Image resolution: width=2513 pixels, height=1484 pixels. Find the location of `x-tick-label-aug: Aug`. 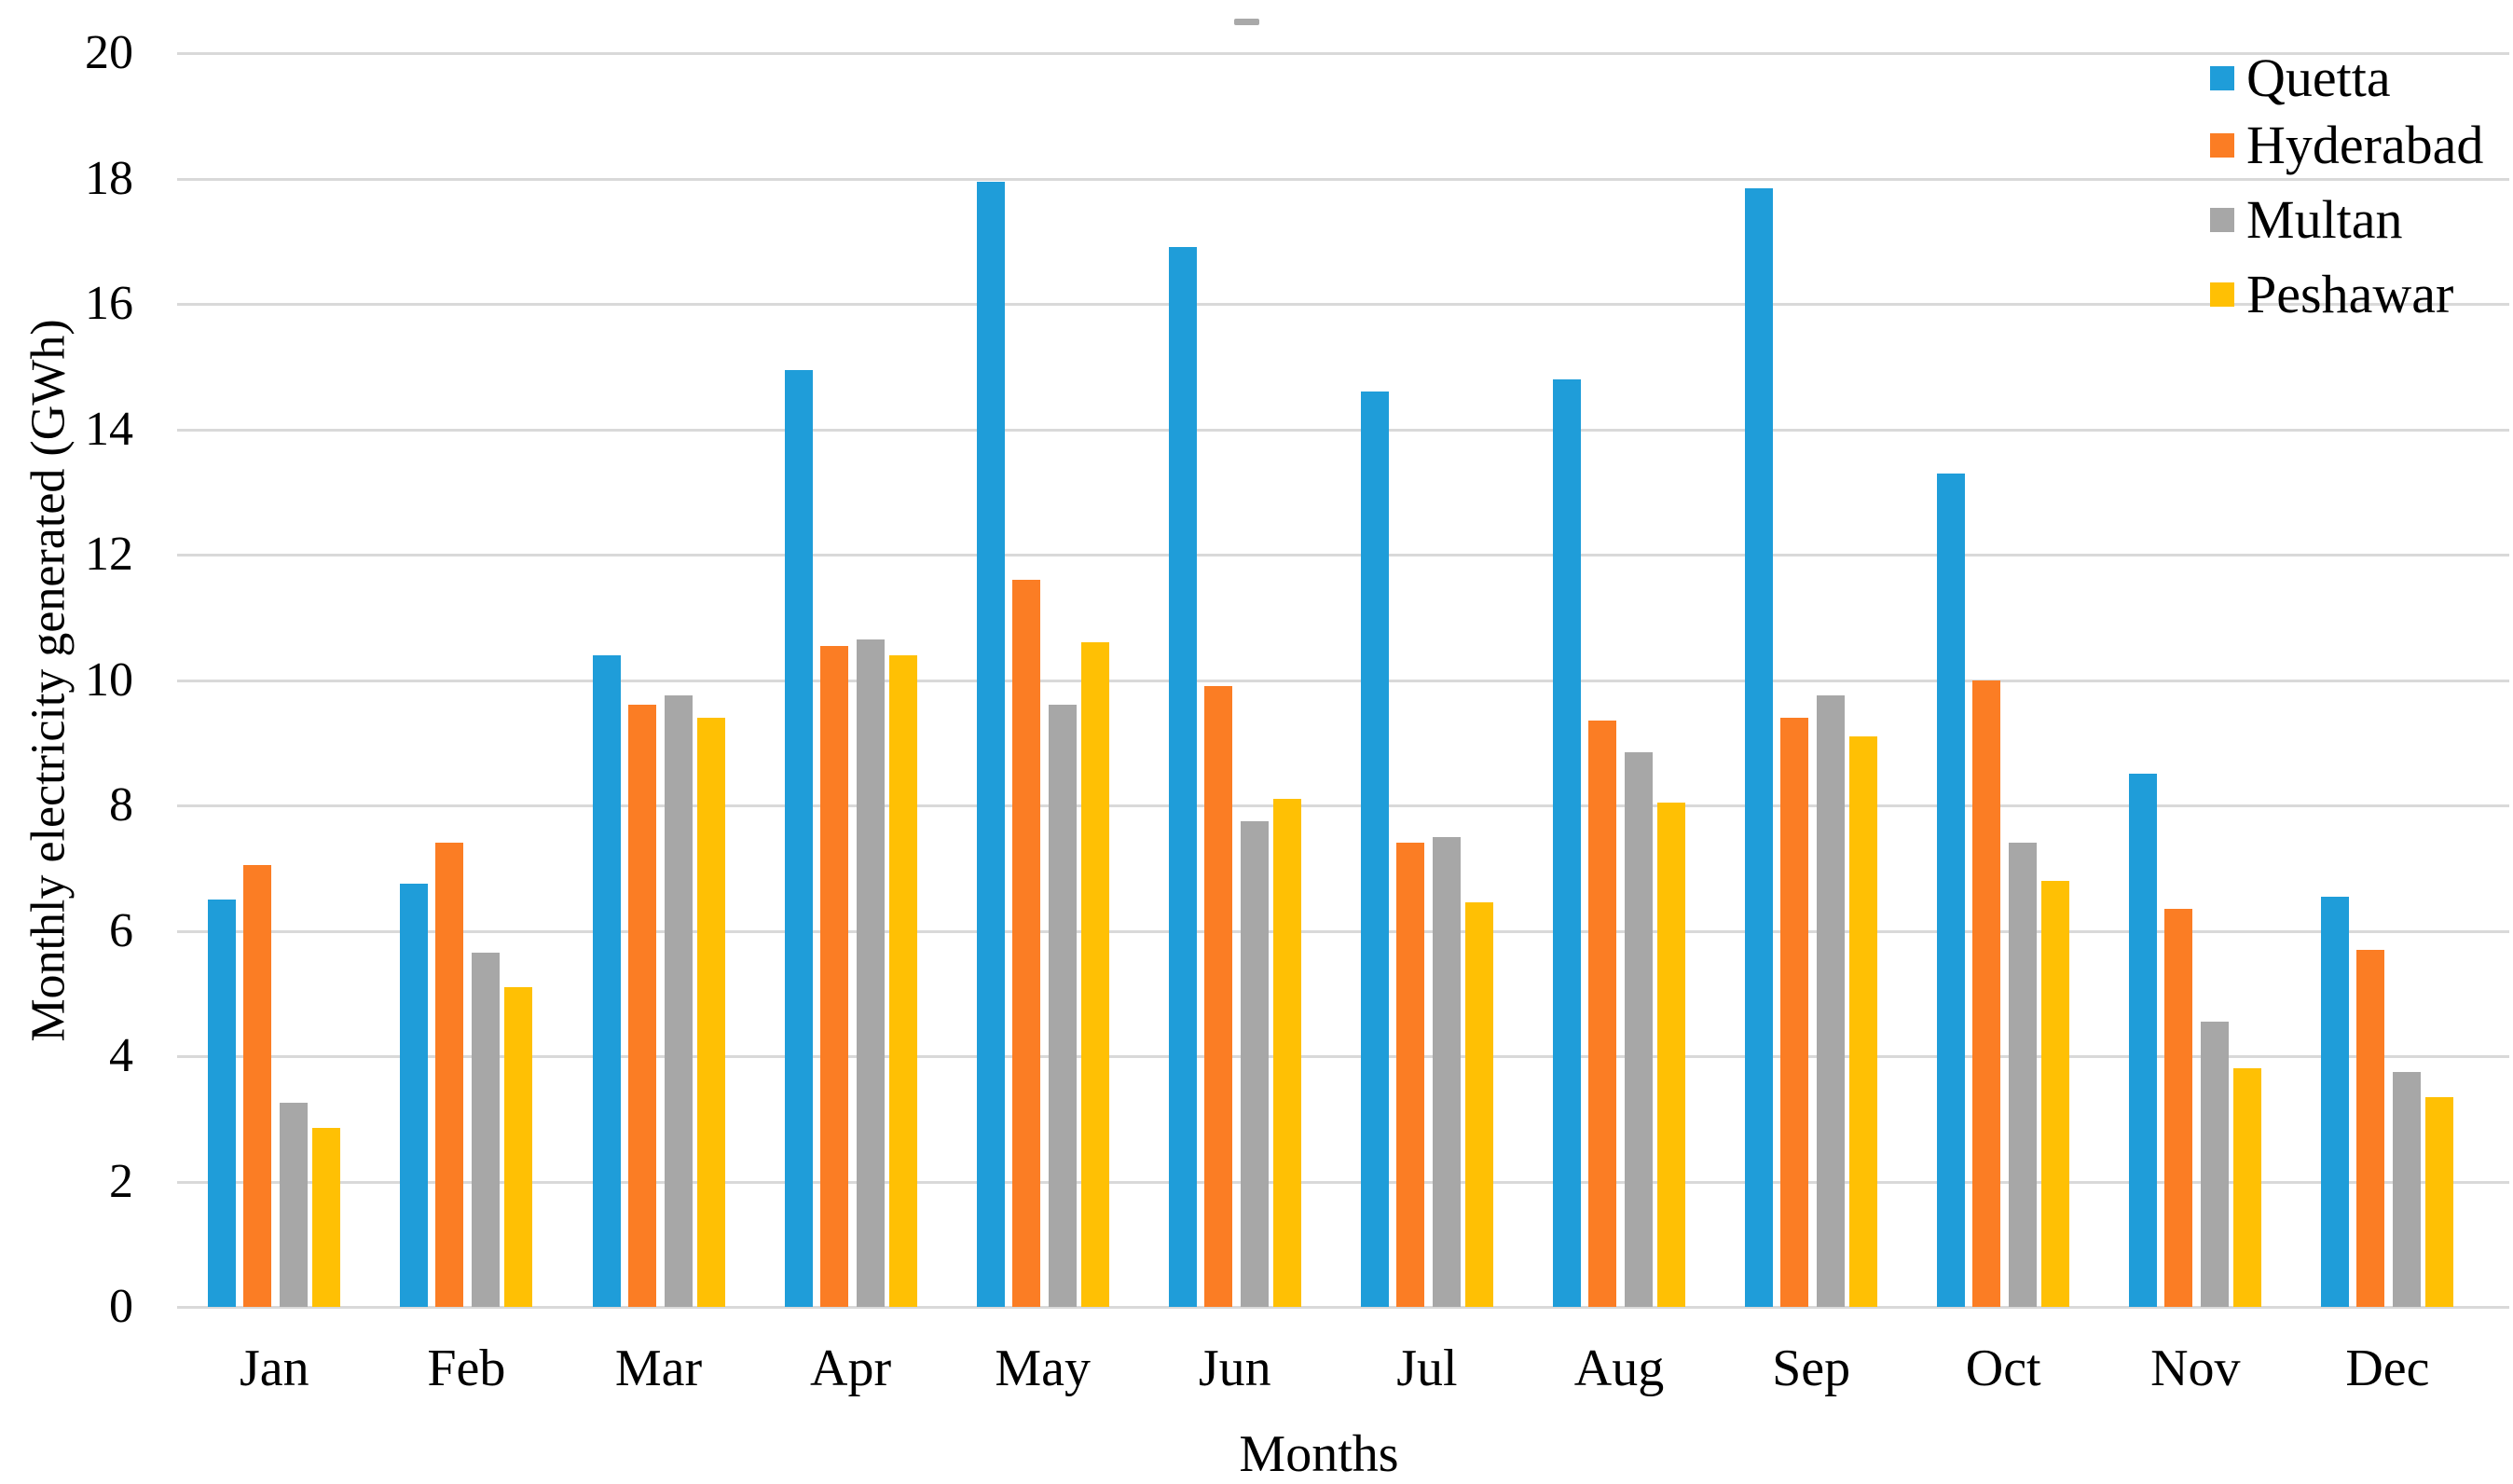

x-tick-label-aug: Aug is located at coordinates (1619, 1368).